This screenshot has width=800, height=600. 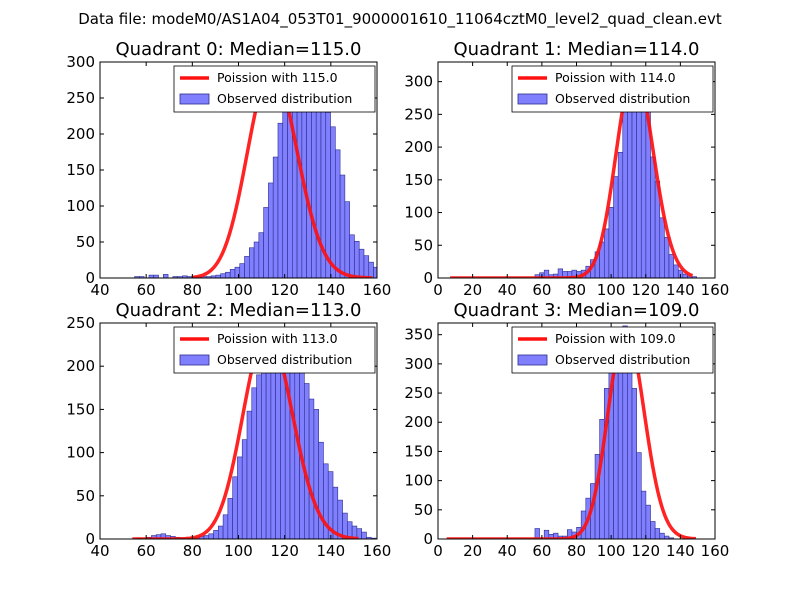 What do you see at coordinates (615, 77) in the screenshot?
I see `legend-label-poisson: Poission with 114.0` at bounding box center [615, 77].